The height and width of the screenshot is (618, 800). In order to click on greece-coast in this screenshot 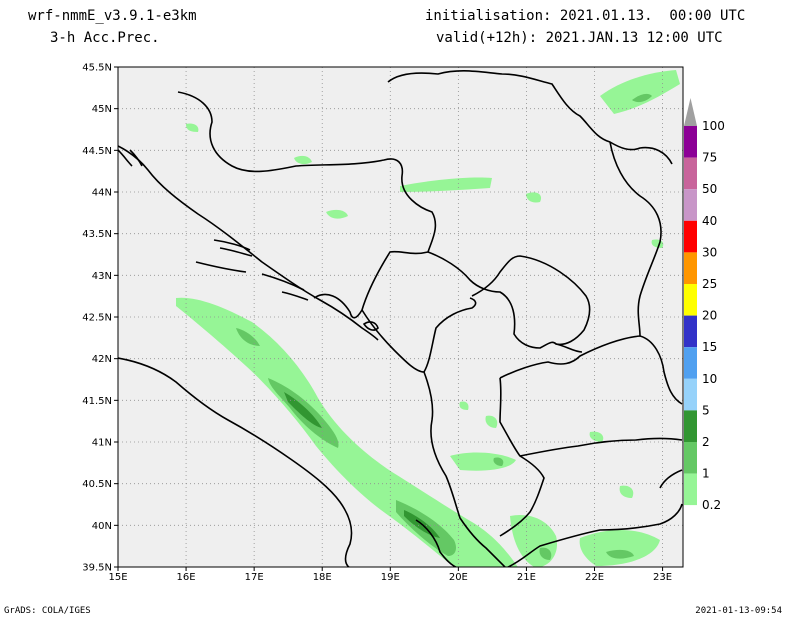, I will do `click(594, 518)`.